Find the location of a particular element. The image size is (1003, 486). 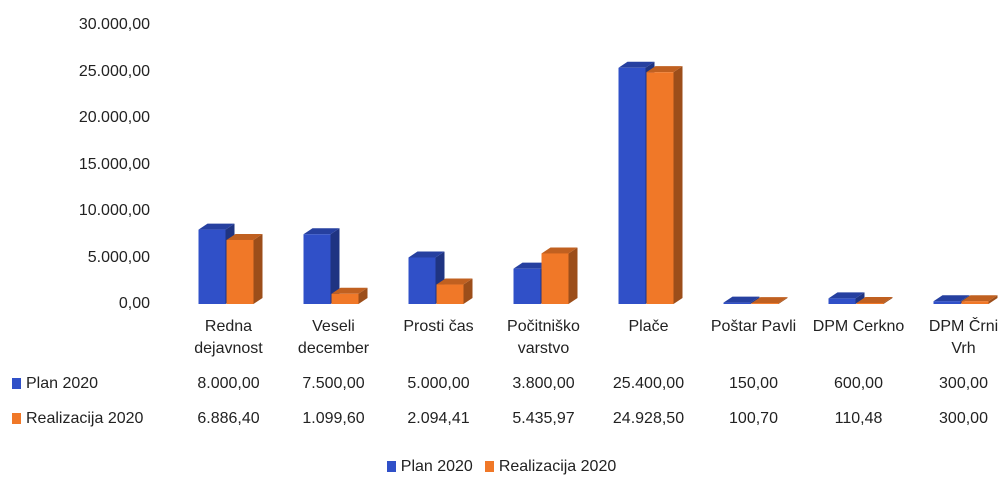

y-tick-label: 20.000,00 is located at coordinates (114, 117).